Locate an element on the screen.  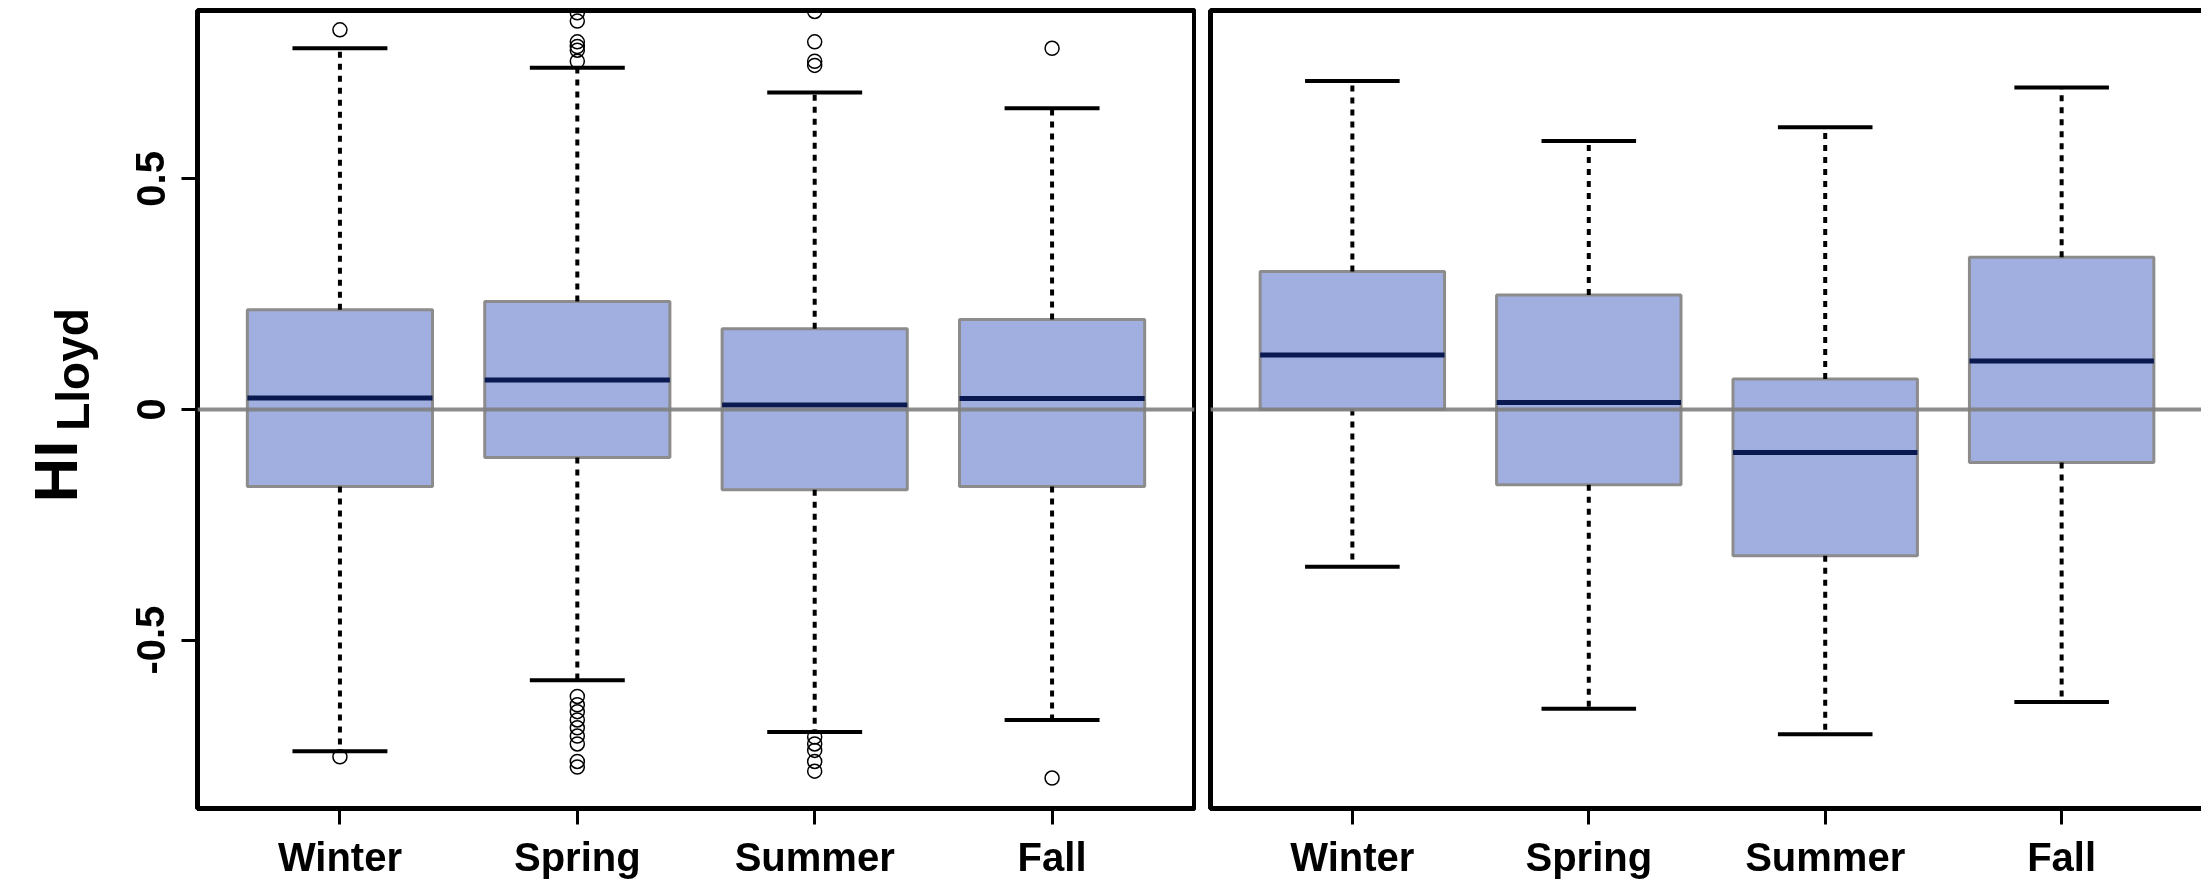
y-tick-label: 0 is located at coordinates (150, 409).